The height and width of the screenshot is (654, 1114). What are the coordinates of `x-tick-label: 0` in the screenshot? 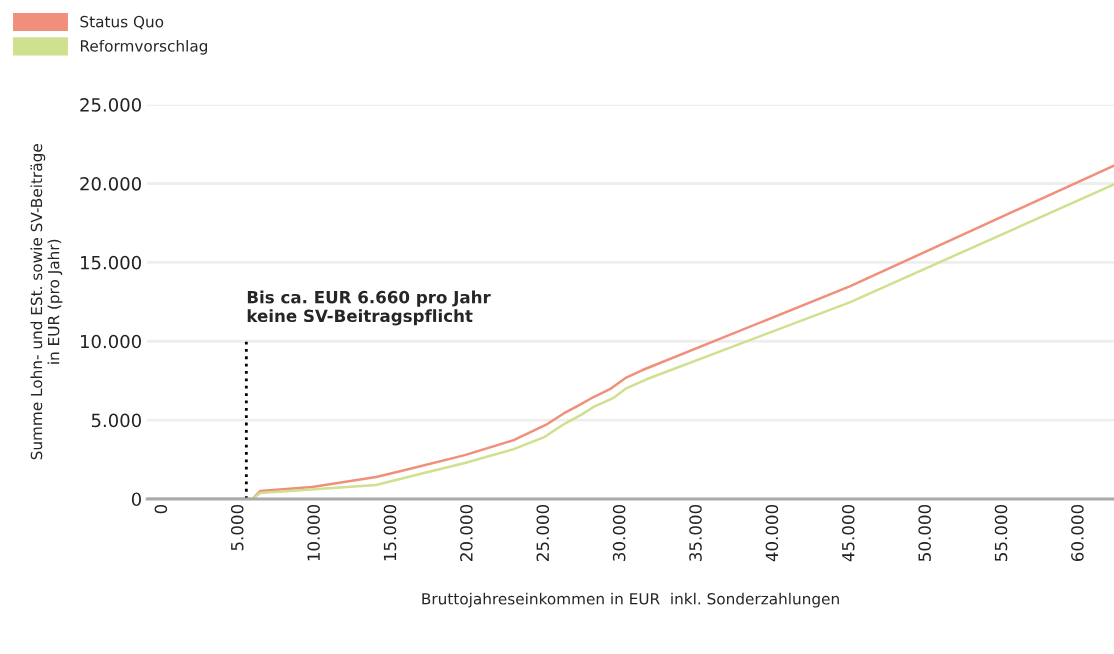 It's located at (161, 509).